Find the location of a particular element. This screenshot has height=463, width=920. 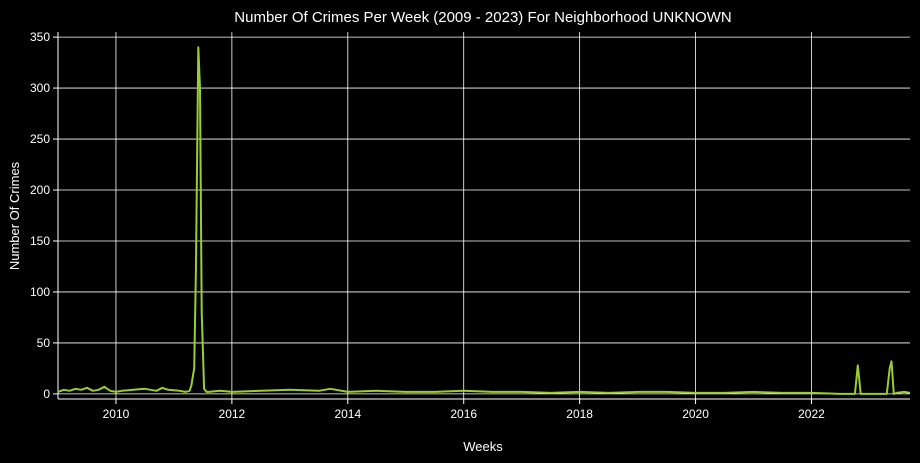

y-tick-label: 350 is located at coordinates (40, 37).